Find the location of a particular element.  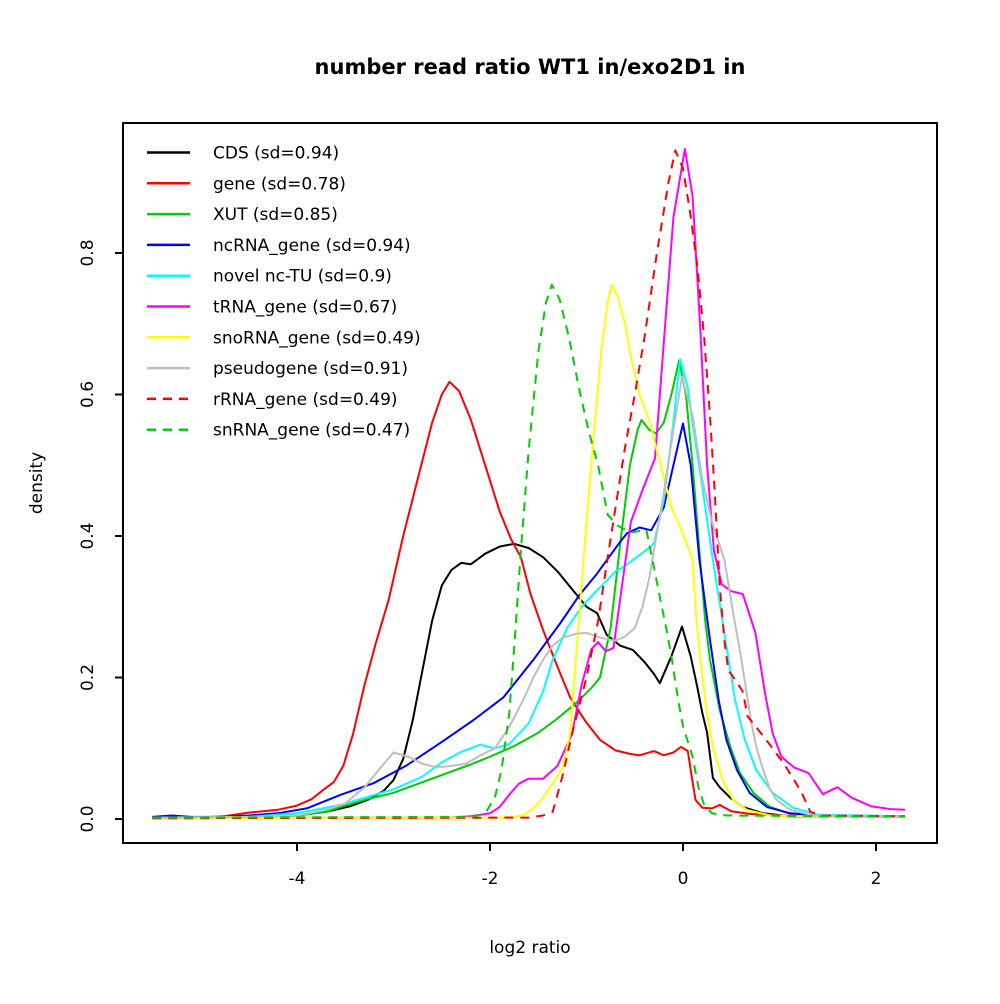

legend-label: CDS (sd=0.94) is located at coordinates (276, 154).